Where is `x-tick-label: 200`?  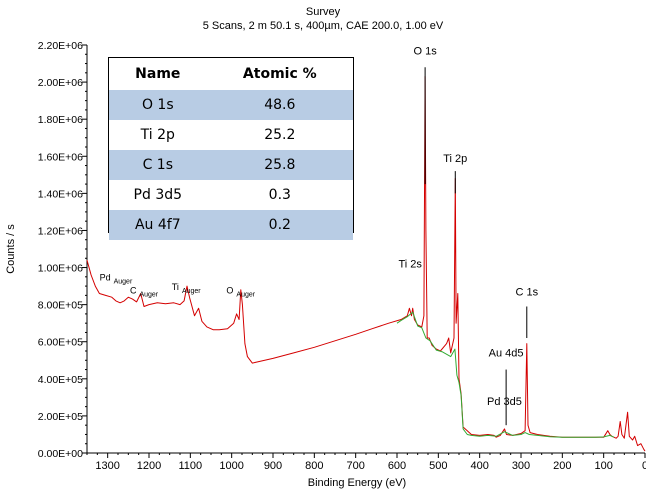 x-tick-label: 200 is located at coordinates (562, 466).